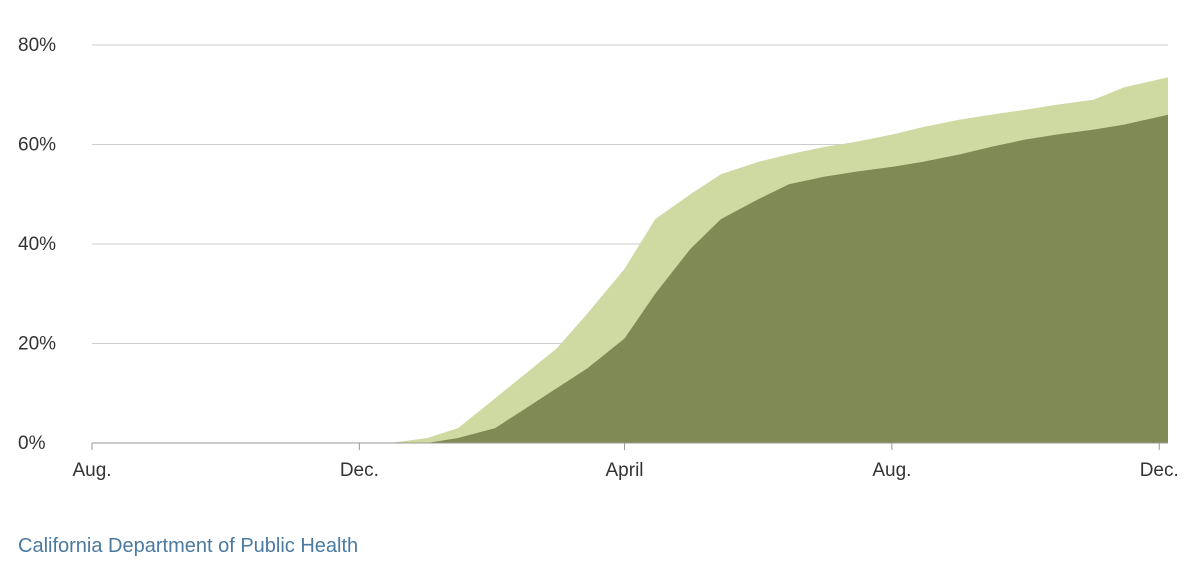 This screenshot has height=575, width=1200. Describe the element at coordinates (91, 470) in the screenshot. I see `x-tick-label-0: Aug.` at that location.